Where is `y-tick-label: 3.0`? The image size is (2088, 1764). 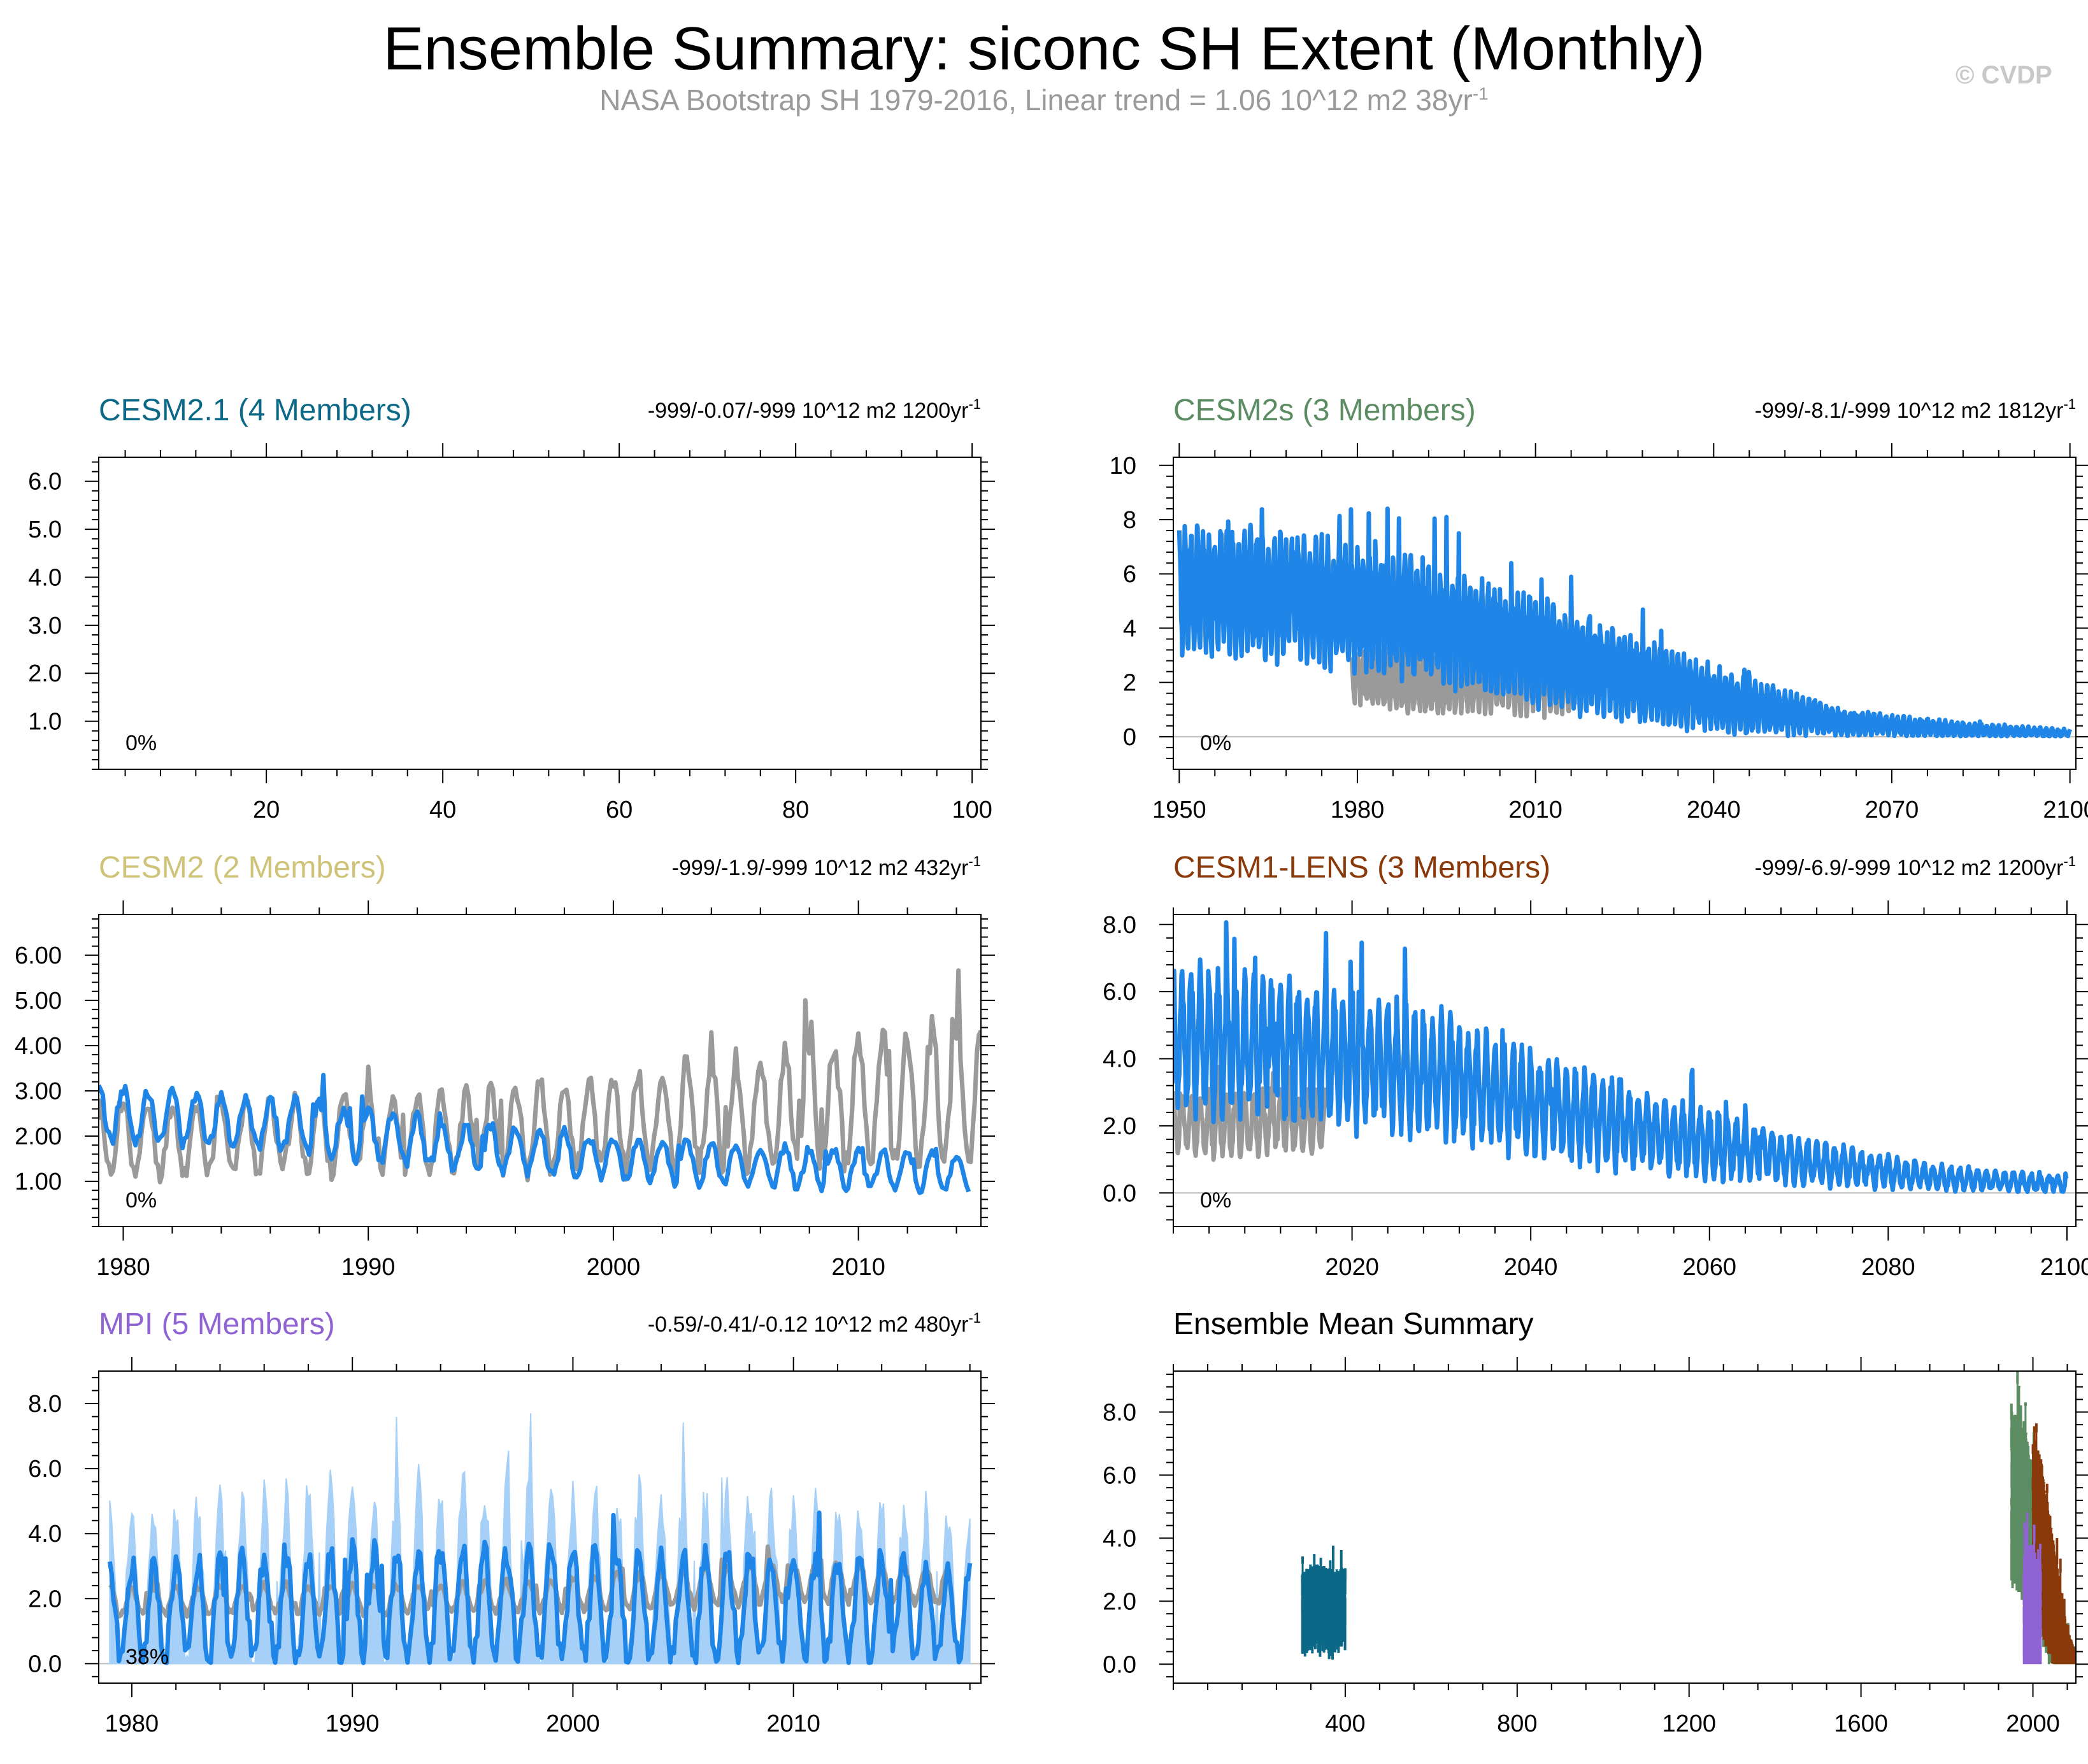
y-tick-label: 3.0 is located at coordinates (45, 626).